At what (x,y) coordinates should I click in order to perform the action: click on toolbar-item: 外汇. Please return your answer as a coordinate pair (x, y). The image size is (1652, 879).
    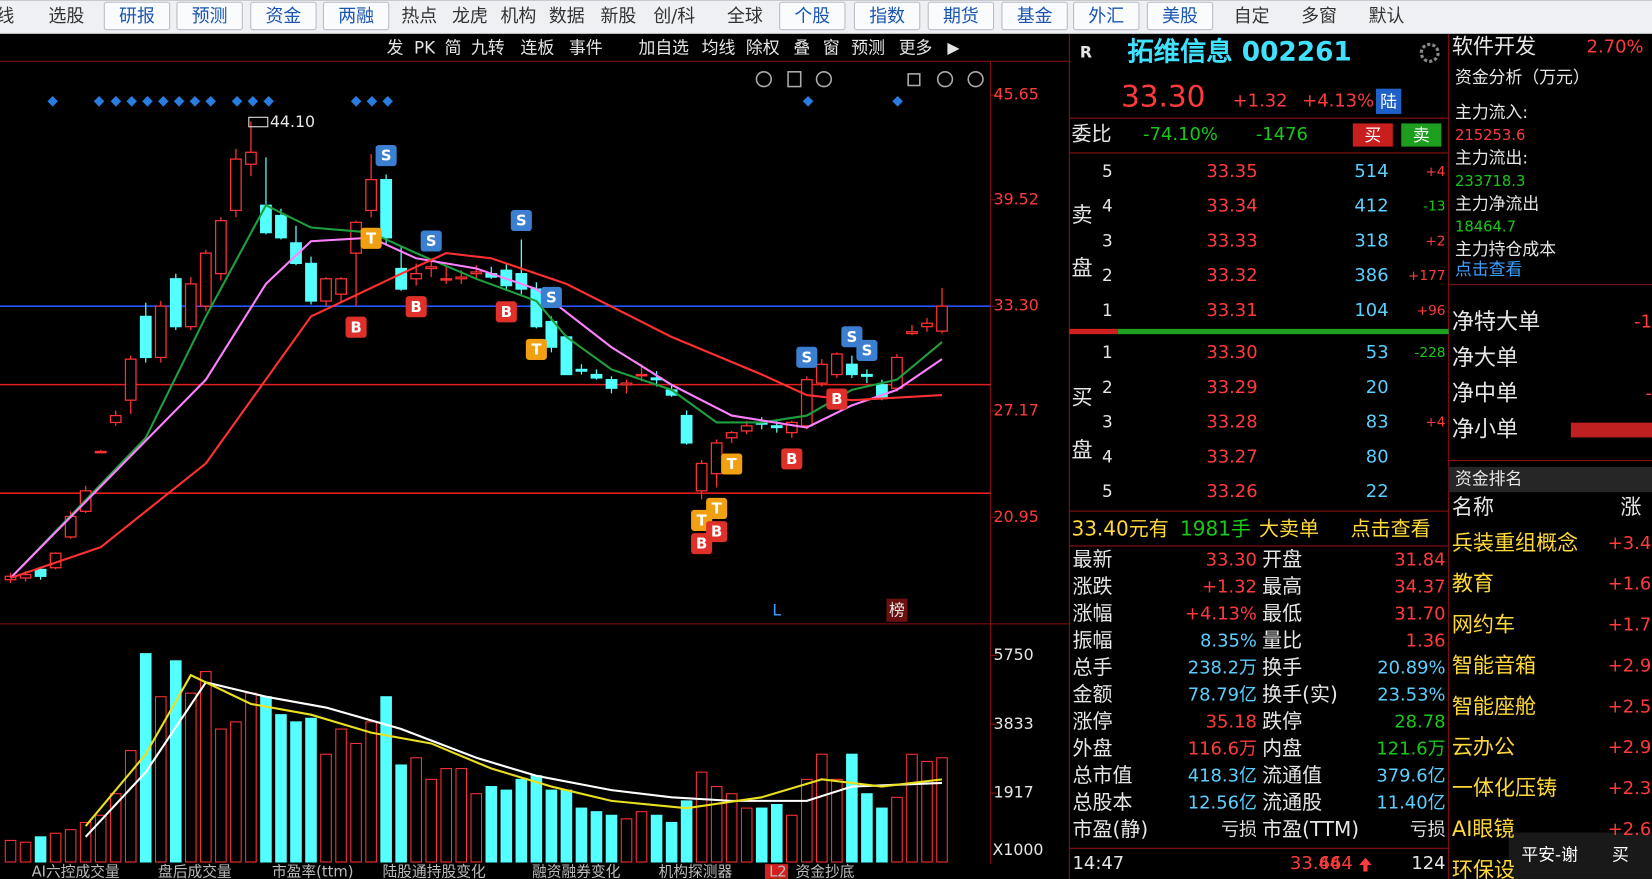
    Looking at the image, I should click on (1106, 16).